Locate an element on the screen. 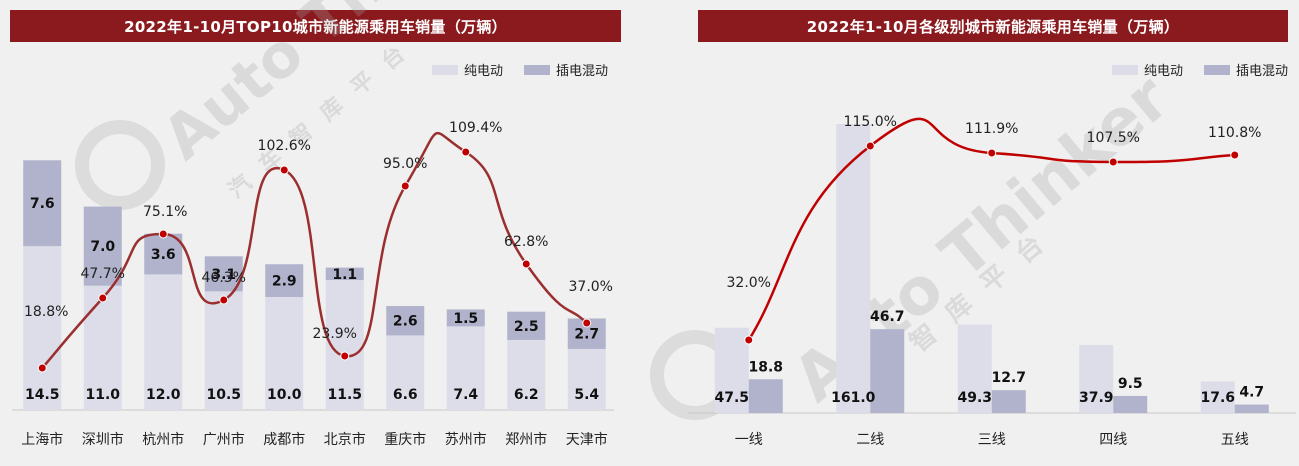 Image resolution: width=1299 pixels, height=466 pixels. growth-label: 109.4% is located at coordinates (475, 128).